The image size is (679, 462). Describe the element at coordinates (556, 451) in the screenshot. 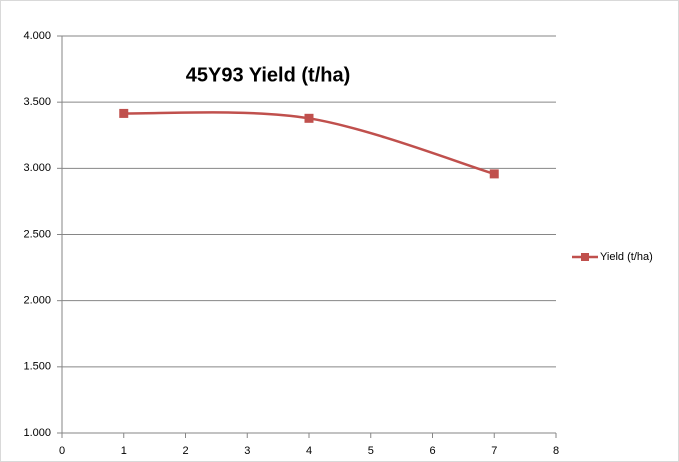

I see `x-tick-label: 8` at that location.